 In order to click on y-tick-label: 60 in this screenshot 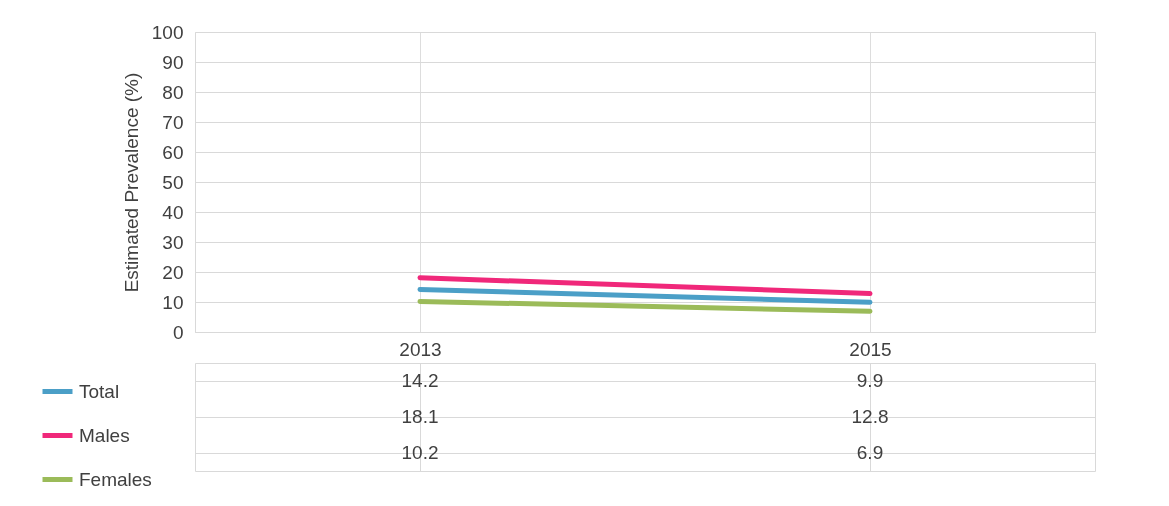, I will do `click(173, 152)`.